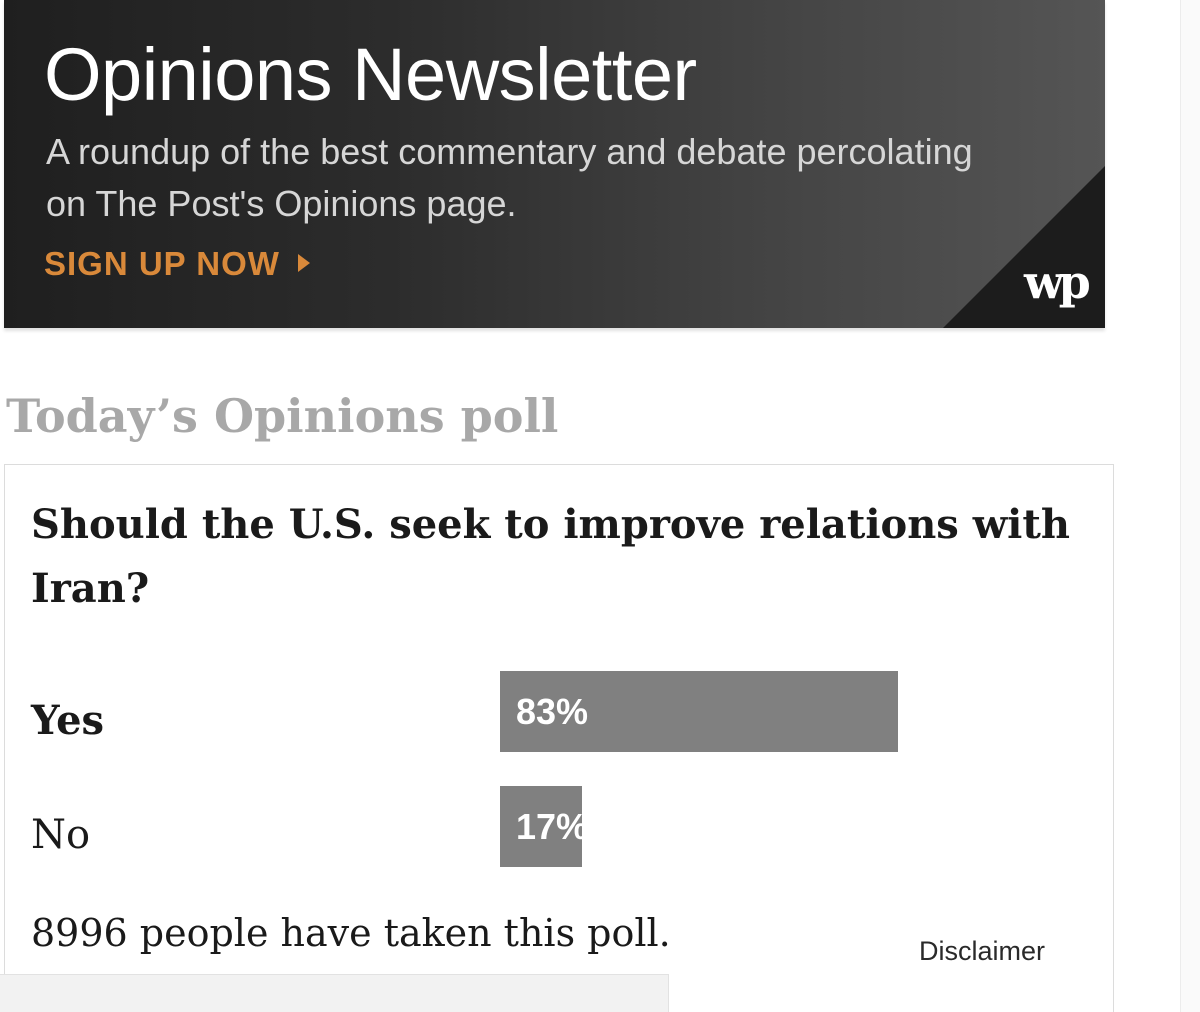  I want to click on poll-answer-label-no: No, so click(61, 835).